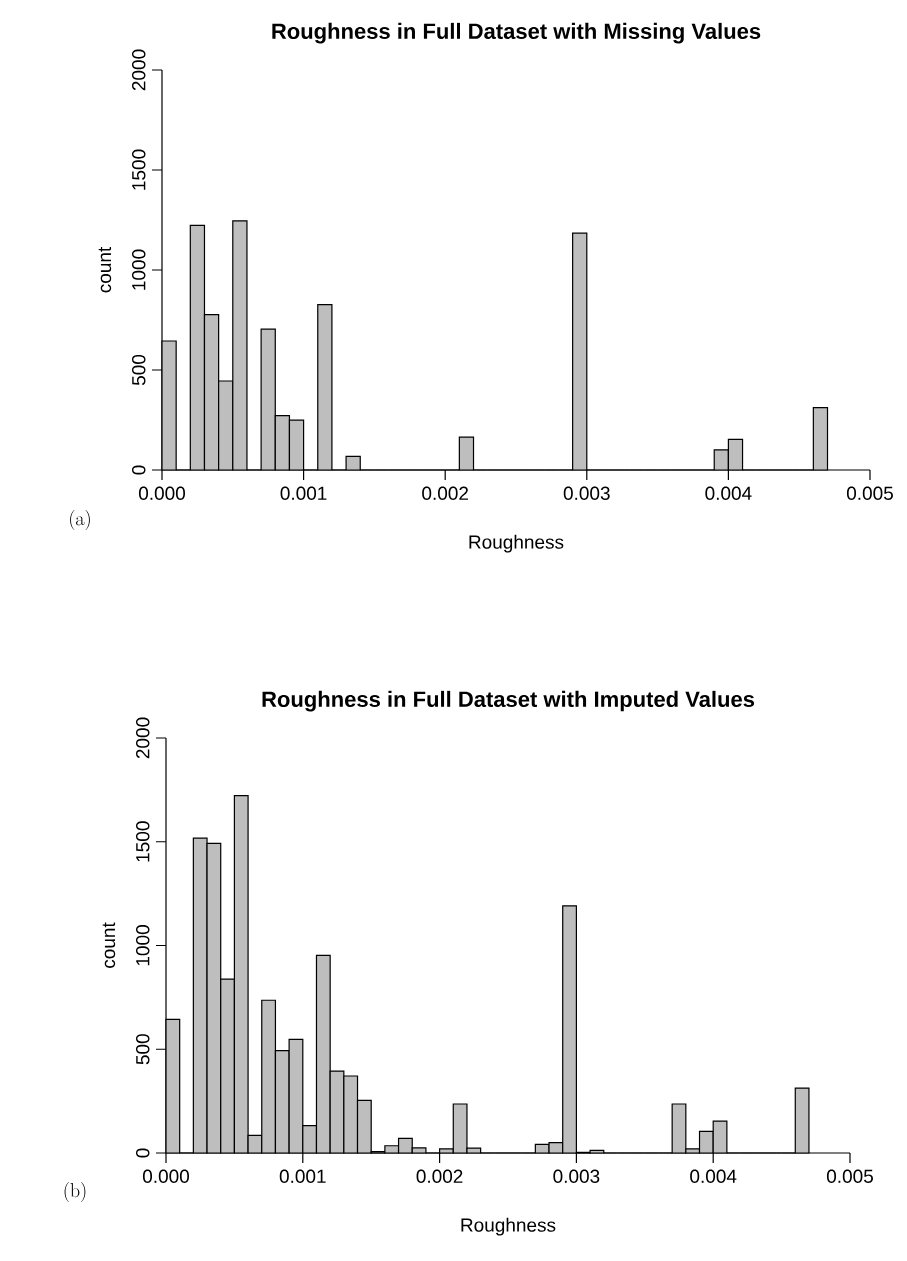 The width and height of the screenshot is (907, 1261). What do you see at coordinates (75, 1192) in the screenshot?
I see `text: (b)` at bounding box center [75, 1192].